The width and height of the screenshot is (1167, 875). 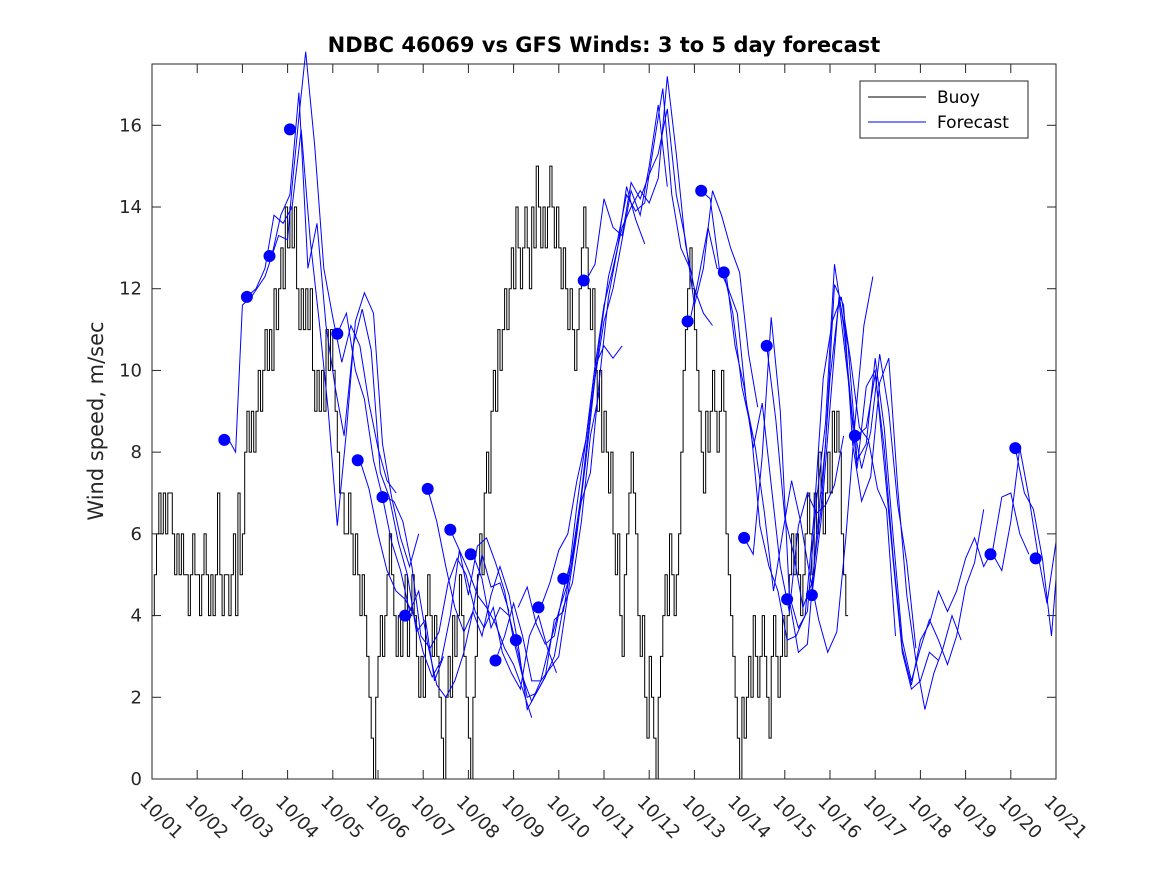 I want to click on y-tick-label: 12, so click(x=130, y=289).